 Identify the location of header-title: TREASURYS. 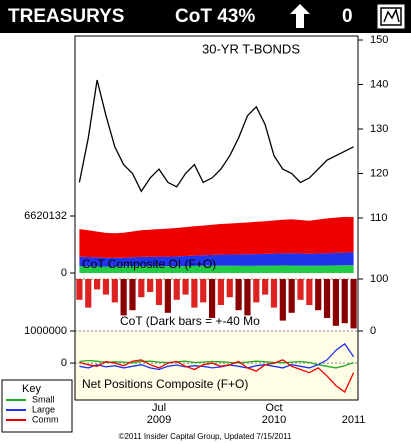
(66, 16).